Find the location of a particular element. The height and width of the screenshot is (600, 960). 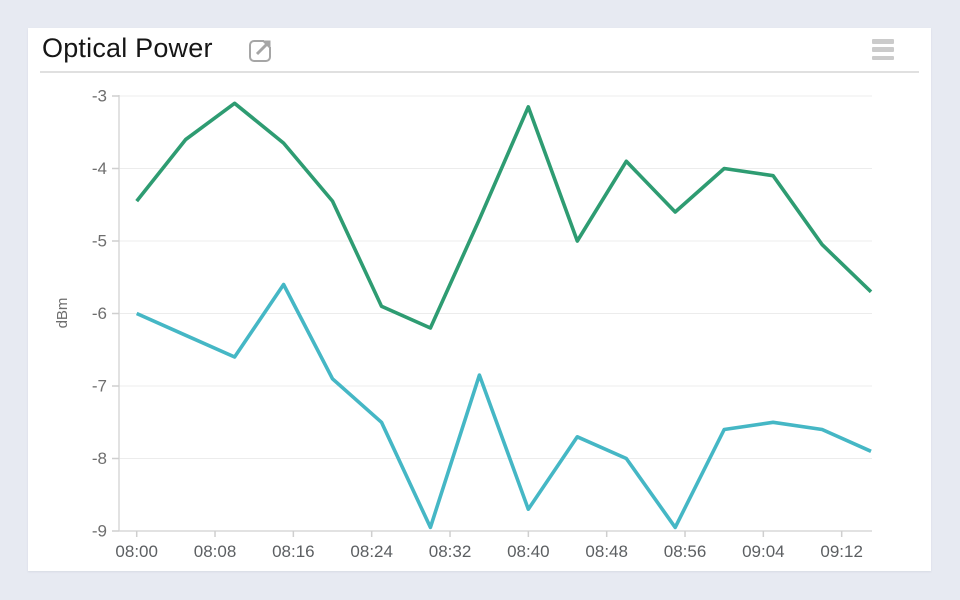

x-tick-label: 08:32 is located at coordinates (450, 551).